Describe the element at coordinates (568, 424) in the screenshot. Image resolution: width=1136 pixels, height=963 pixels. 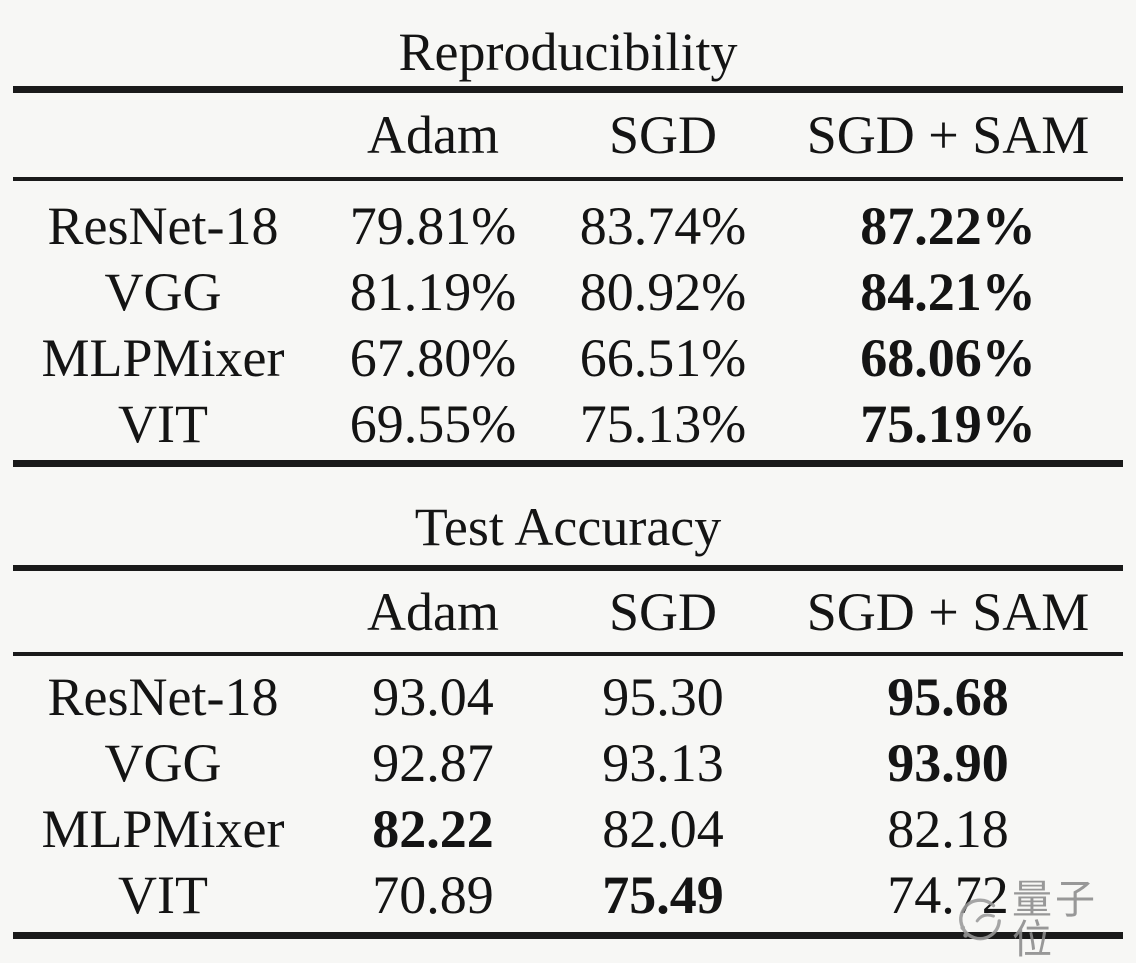
I see `table-row: VIT 69.55% 75.13% 75.19%` at that location.